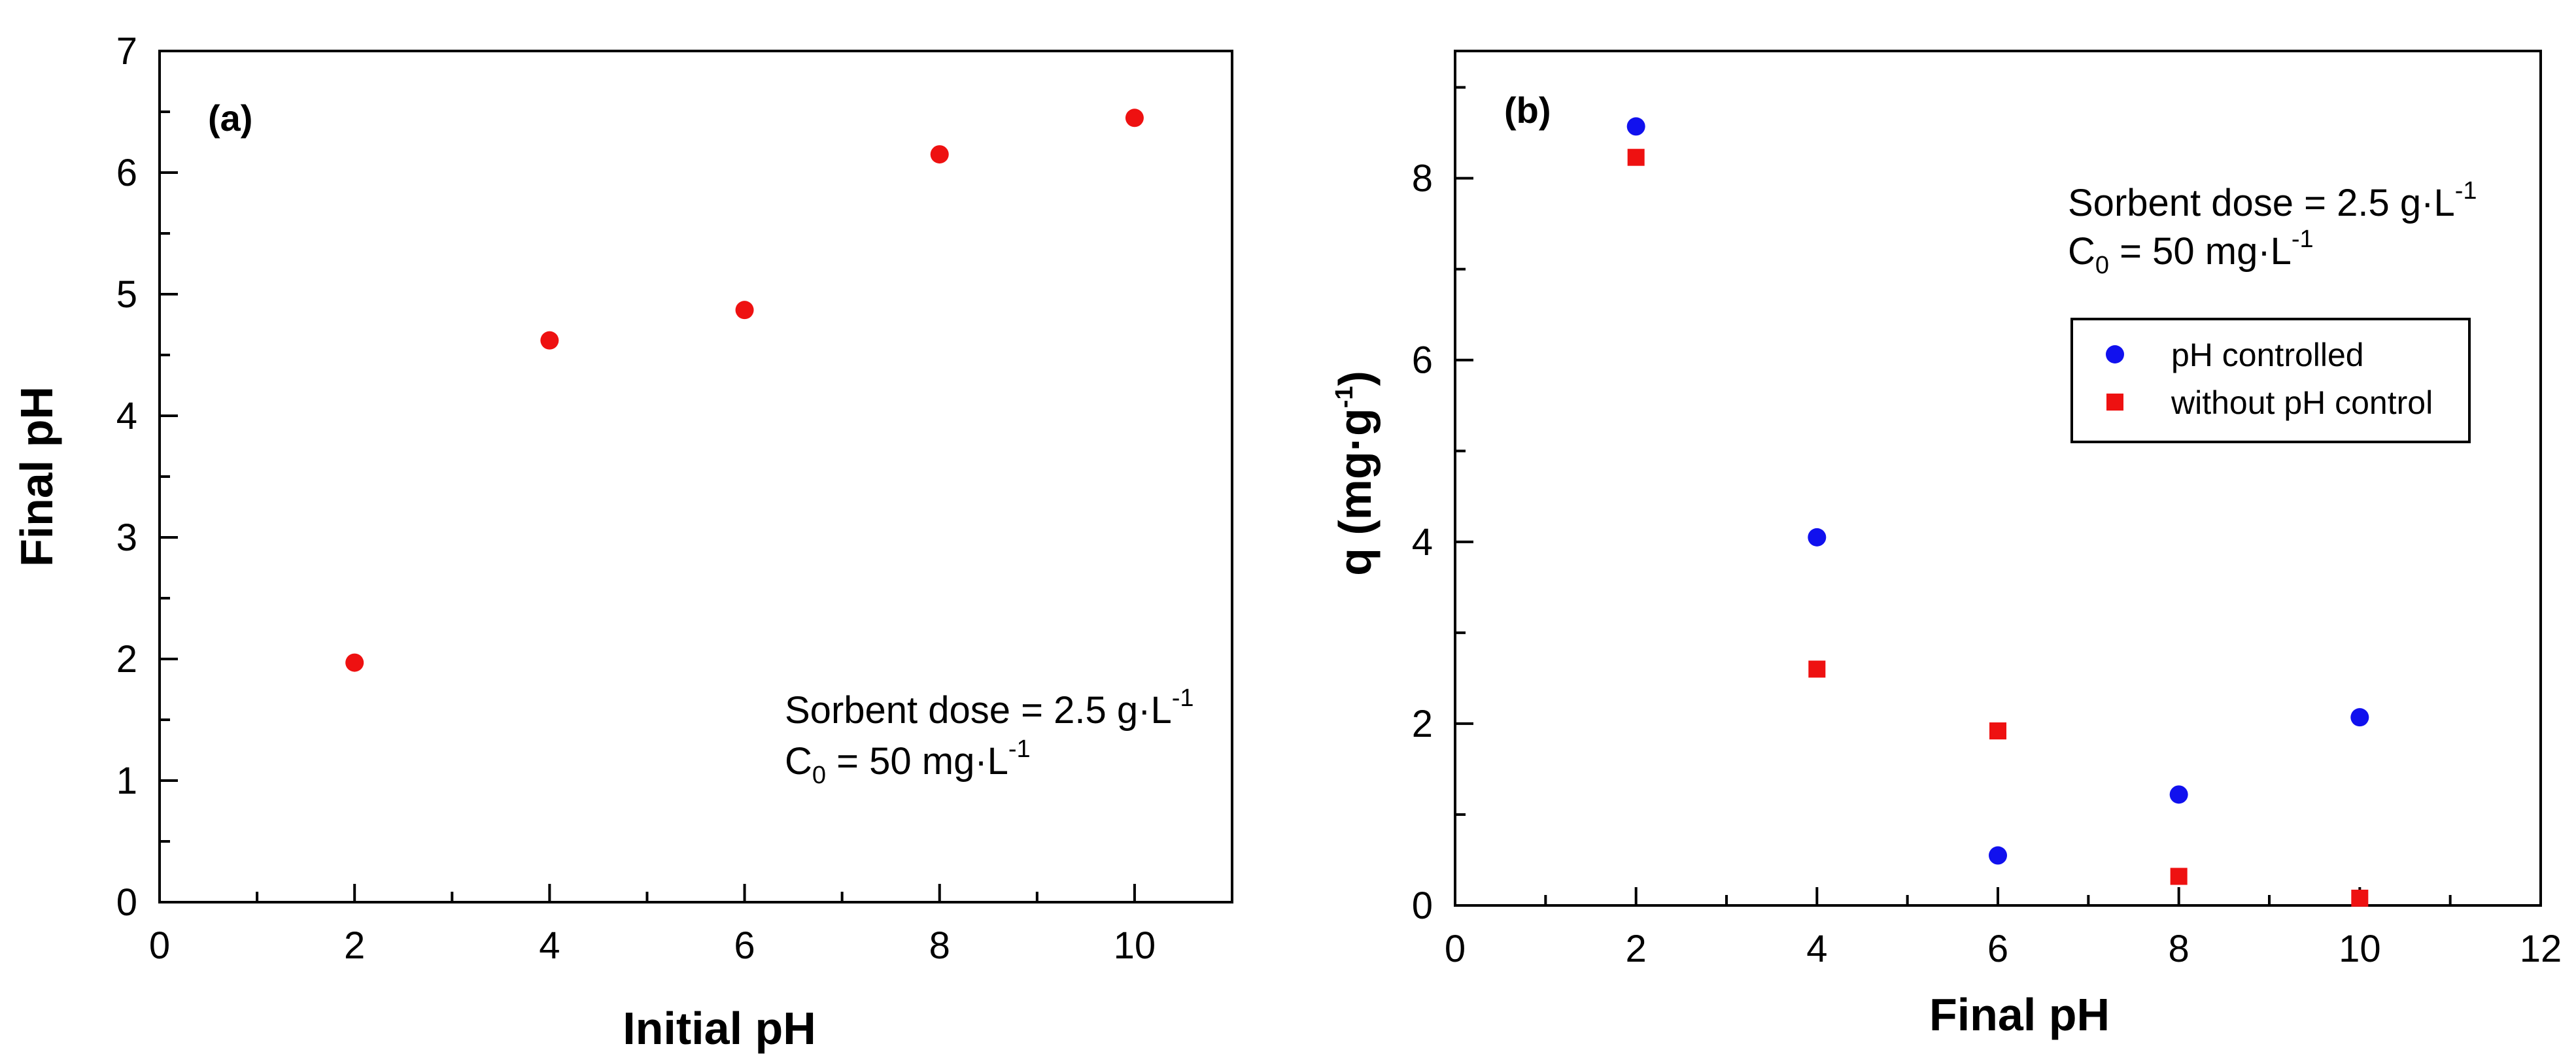 The height and width of the screenshot is (1063, 2576). I want to click on panel-b-legend: pH controlled without pH control, so click(2270, 381).